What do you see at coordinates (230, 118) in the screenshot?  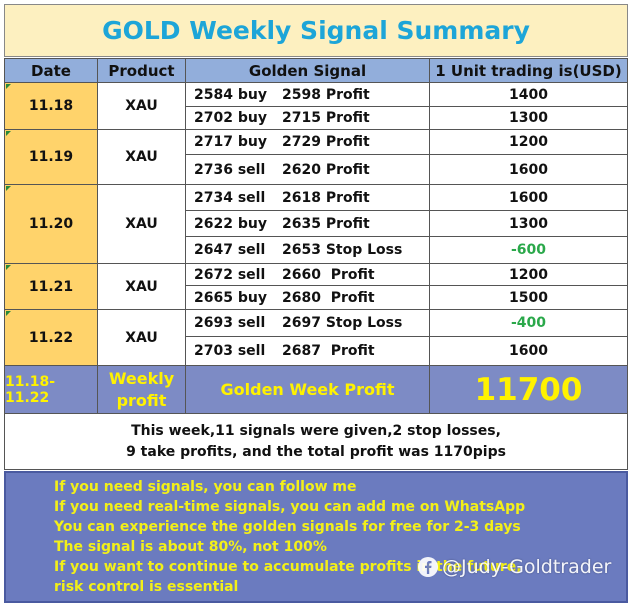 I see `signal-entry: 2702 buy` at bounding box center [230, 118].